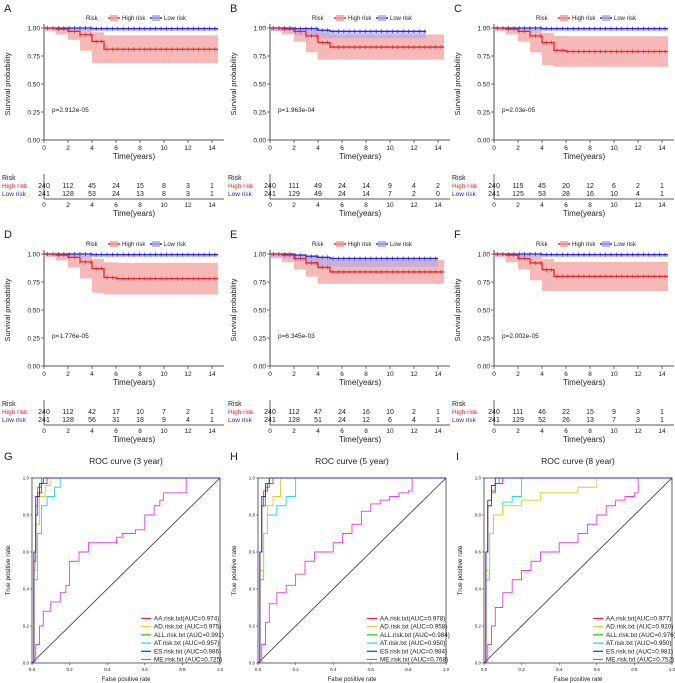 This screenshot has width=675, height=683. What do you see at coordinates (494, 205) in the screenshot?
I see `risk-table-tick: 0` at bounding box center [494, 205].